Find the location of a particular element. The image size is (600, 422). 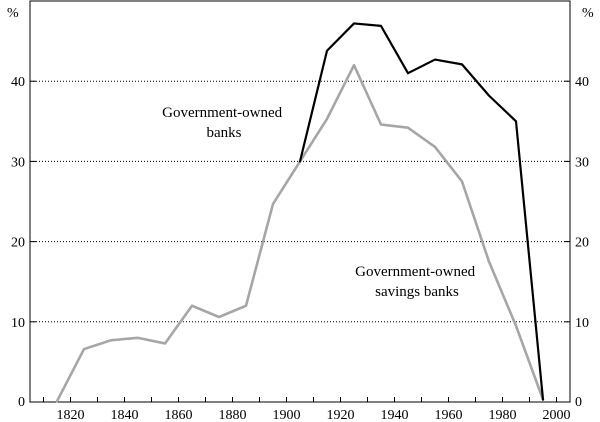

annotation-savings-banks-line-1: Government-owned is located at coordinates (415, 272).